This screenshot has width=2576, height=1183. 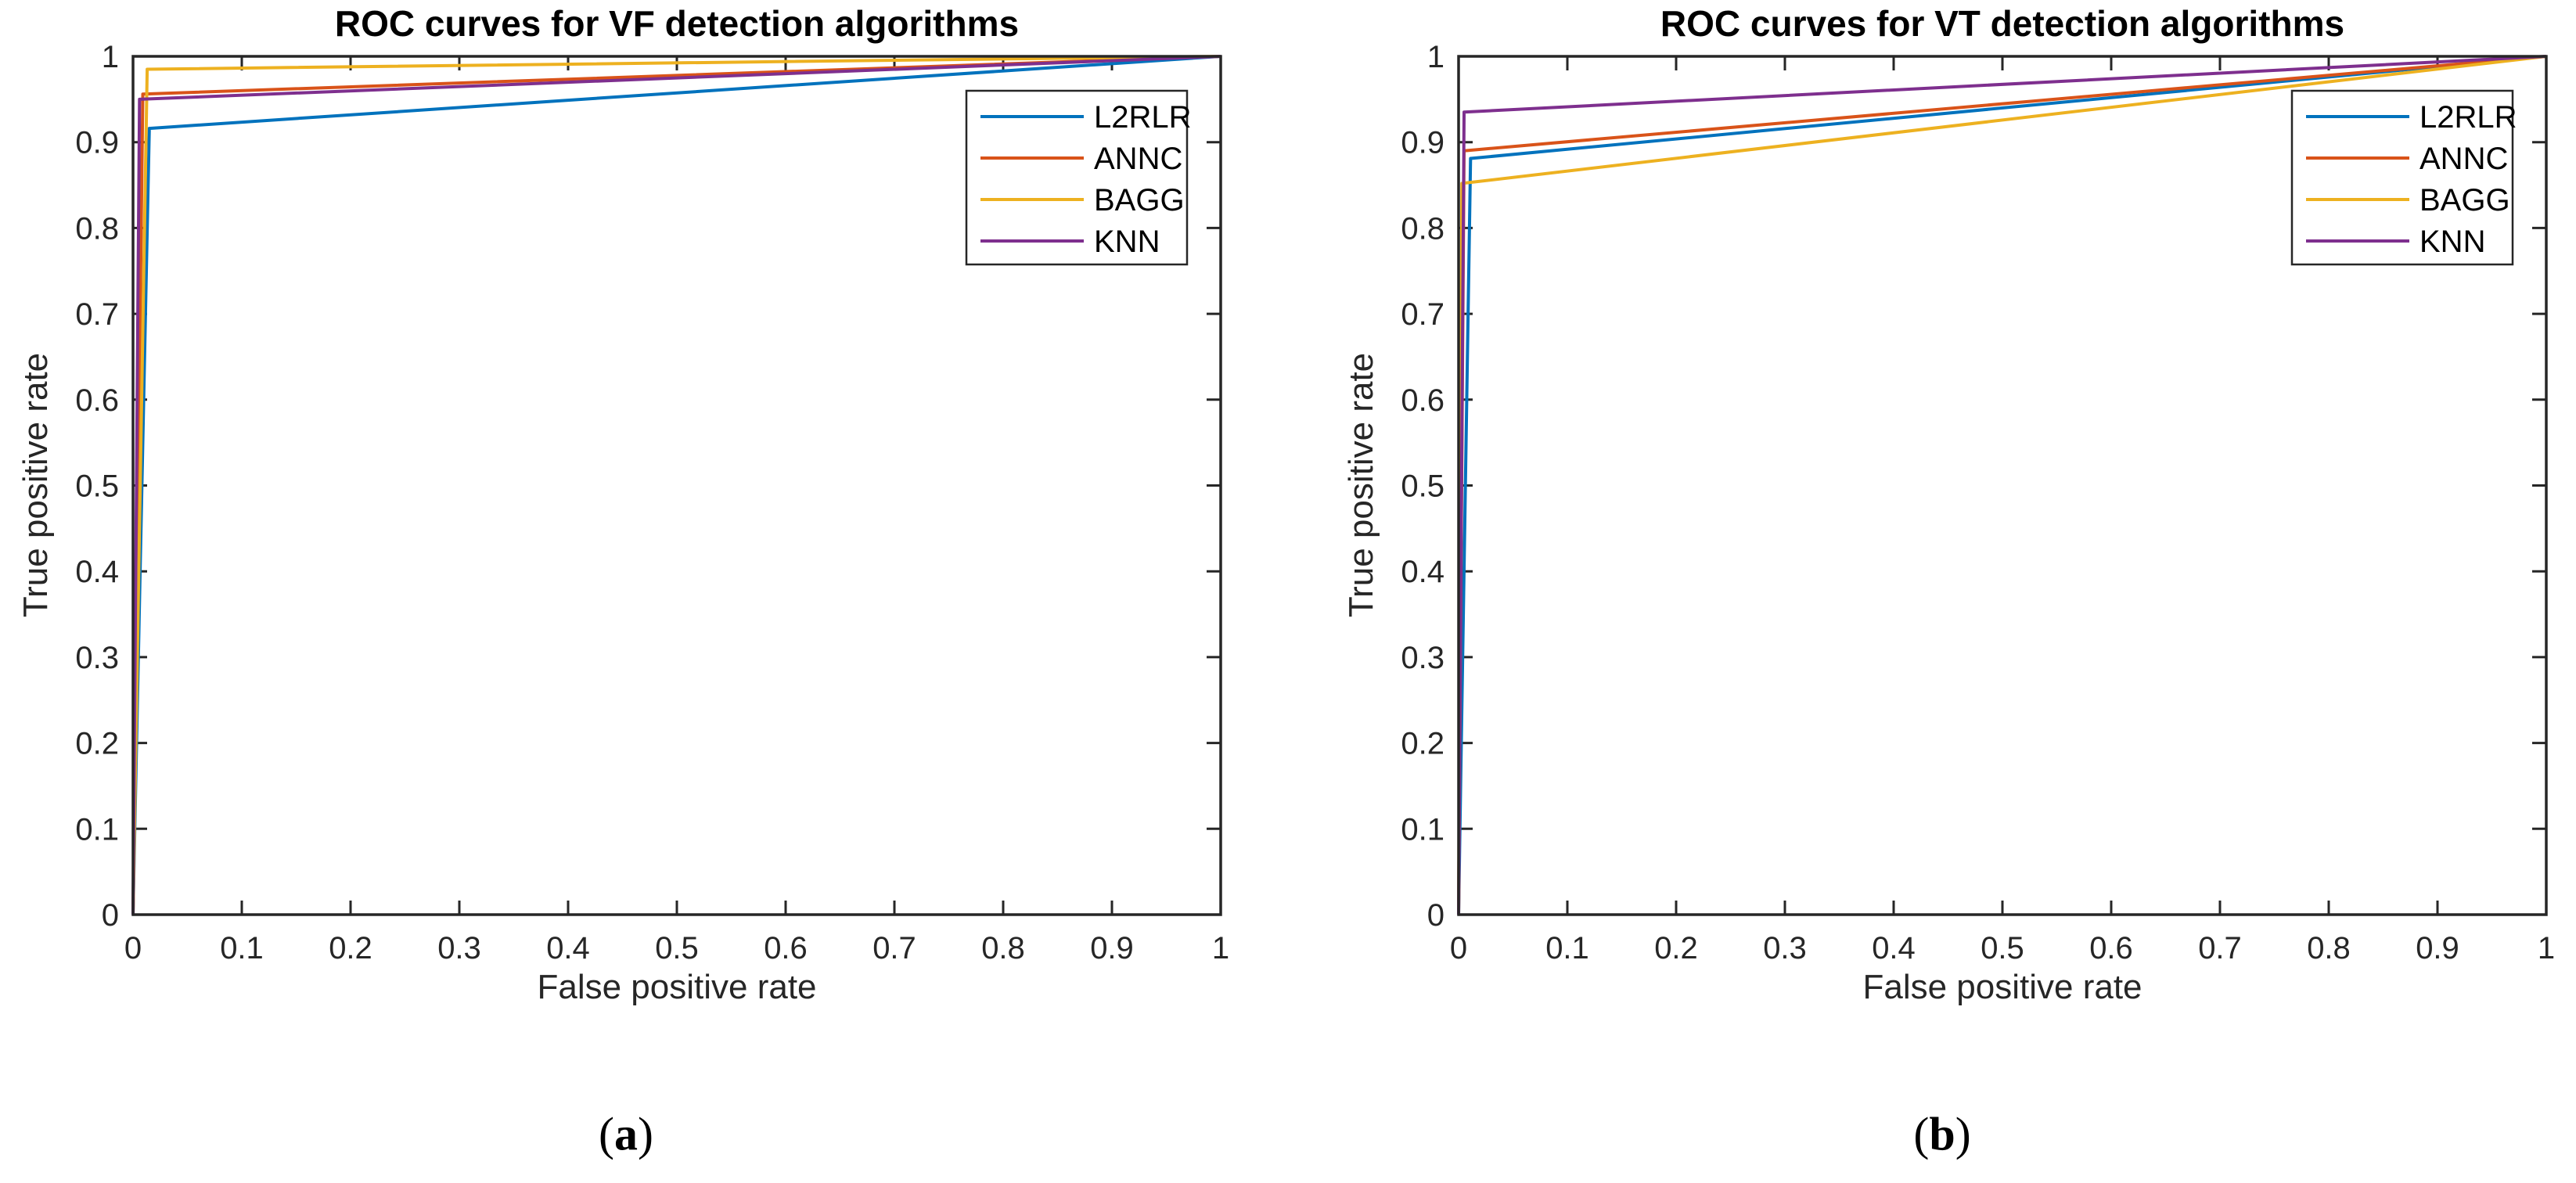 What do you see at coordinates (677, 24) in the screenshot?
I see `plot-title-vf: ROC curves for VF detection algorithms` at bounding box center [677, 24].